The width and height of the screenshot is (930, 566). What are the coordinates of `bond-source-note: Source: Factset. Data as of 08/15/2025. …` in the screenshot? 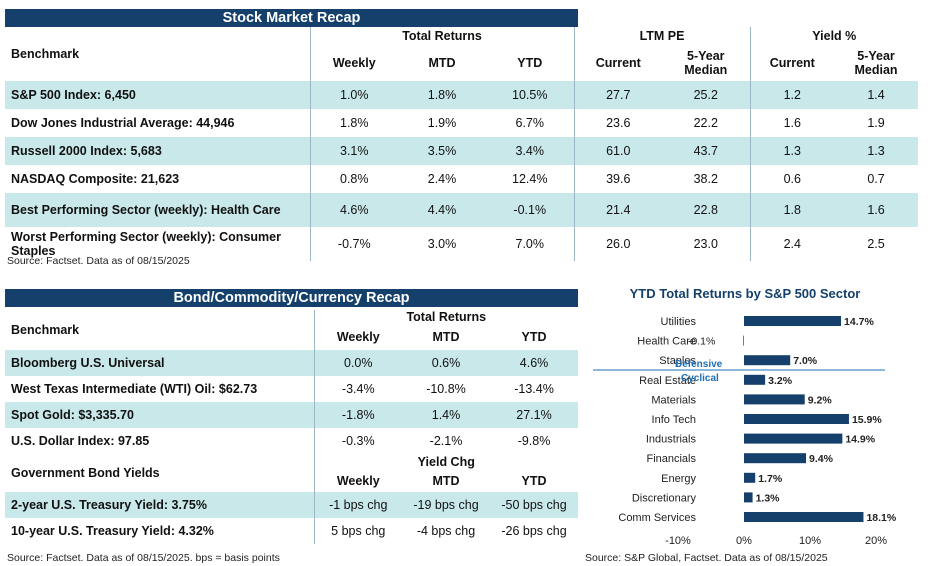 It's located at (143, 558).